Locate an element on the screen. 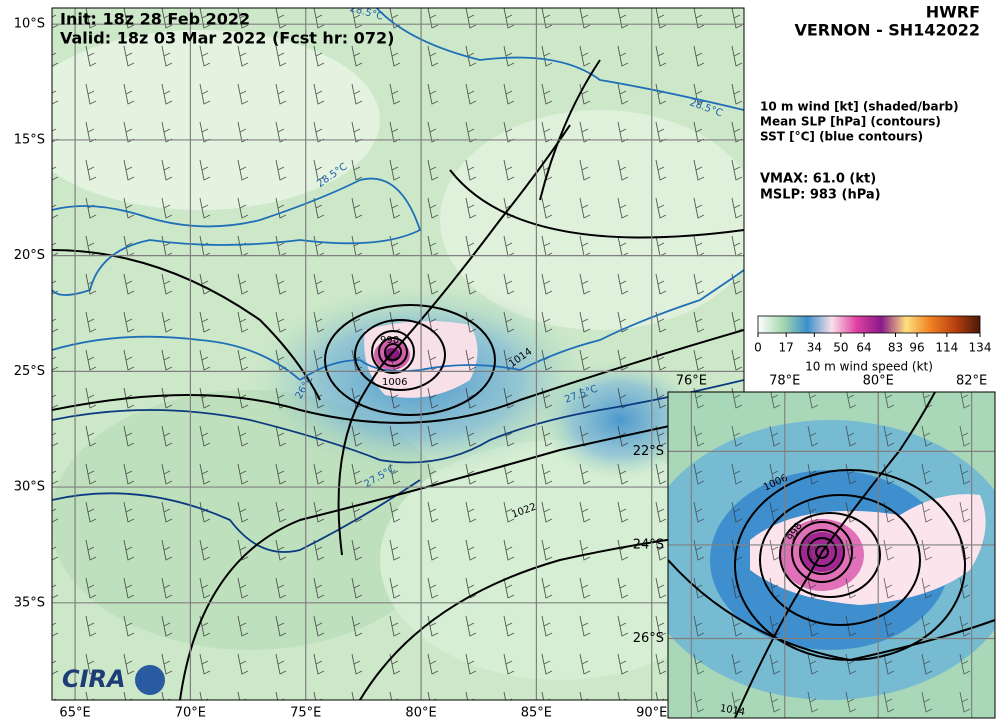  lat-tick-label: 10°S is located at coordinates (29, 24).